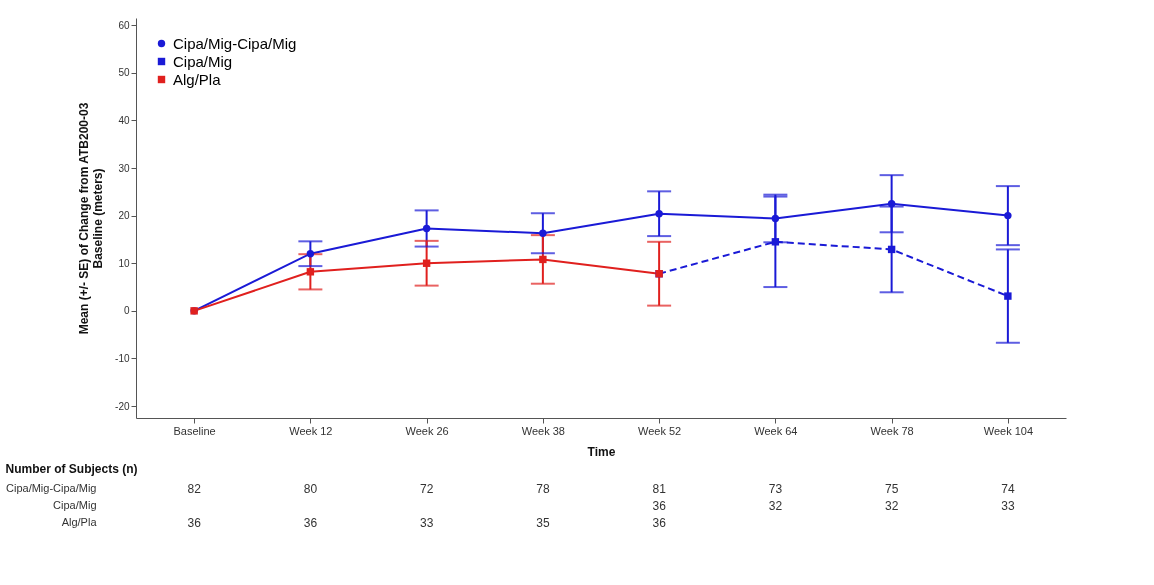  Describe the element at coordinates (543, 488) in the screenshot. I see `text: 78` at that location.